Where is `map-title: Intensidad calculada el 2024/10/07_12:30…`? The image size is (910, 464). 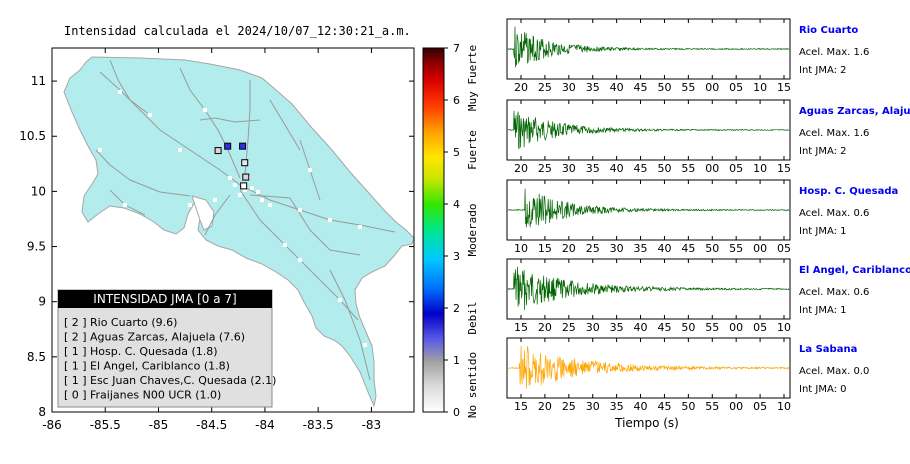 map-title: Intensidad calculada el 2024/10/07_12:30… is located at coordinates (237, 31).